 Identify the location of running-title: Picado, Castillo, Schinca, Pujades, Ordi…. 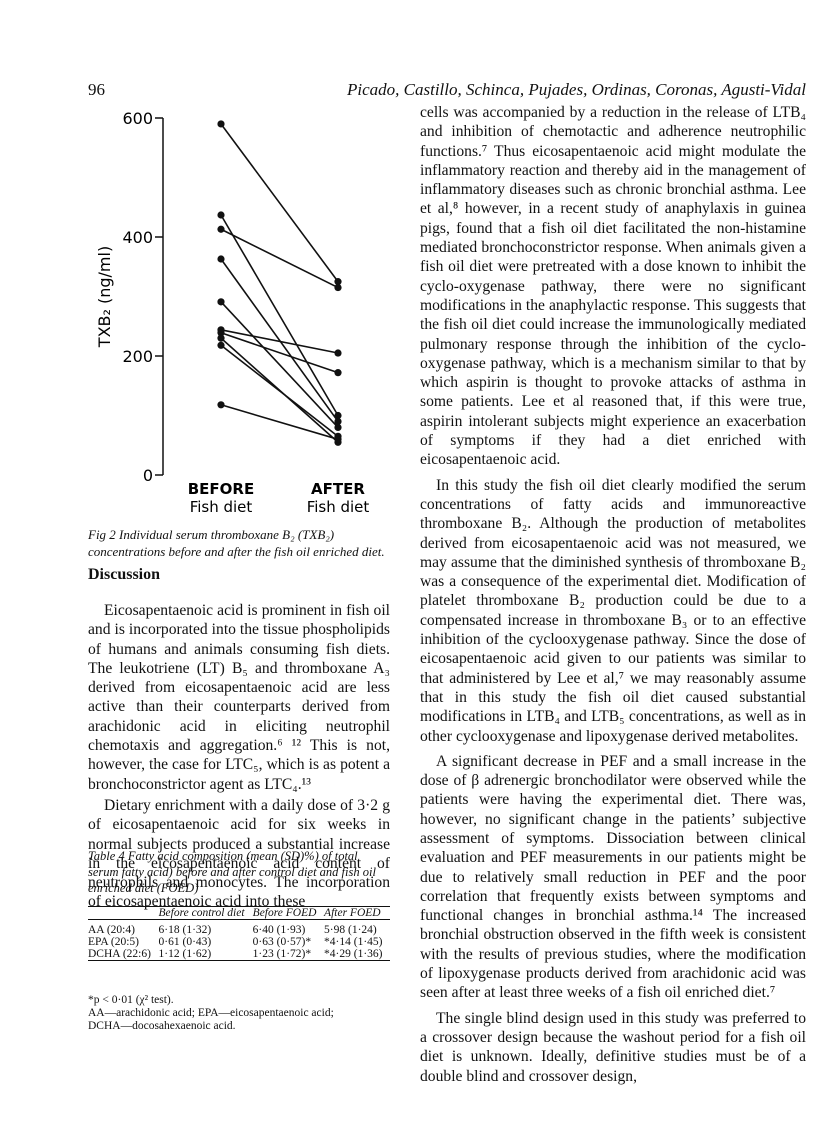
(576, 89).